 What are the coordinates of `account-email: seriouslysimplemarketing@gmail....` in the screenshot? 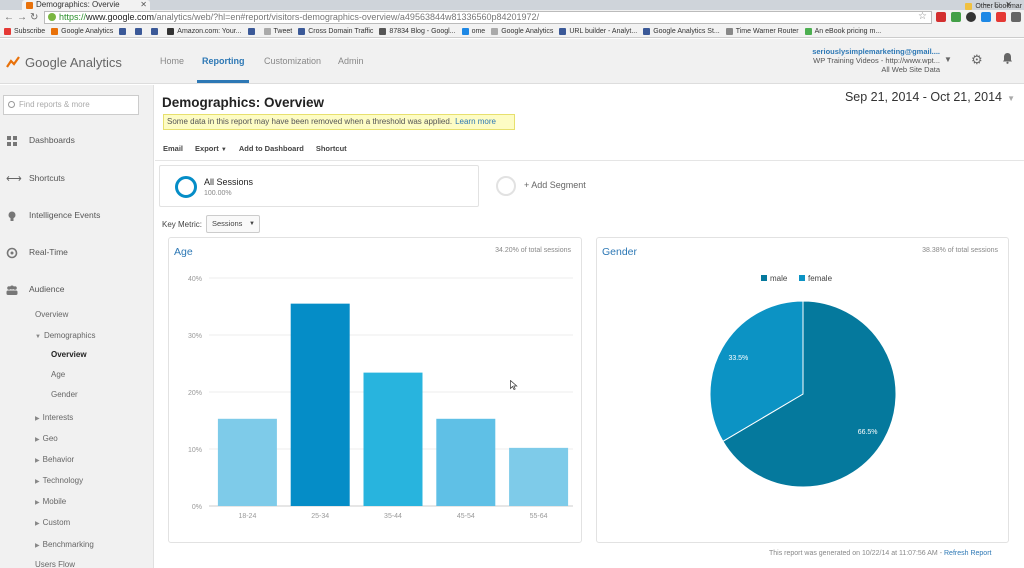 It's located at (876, 51).